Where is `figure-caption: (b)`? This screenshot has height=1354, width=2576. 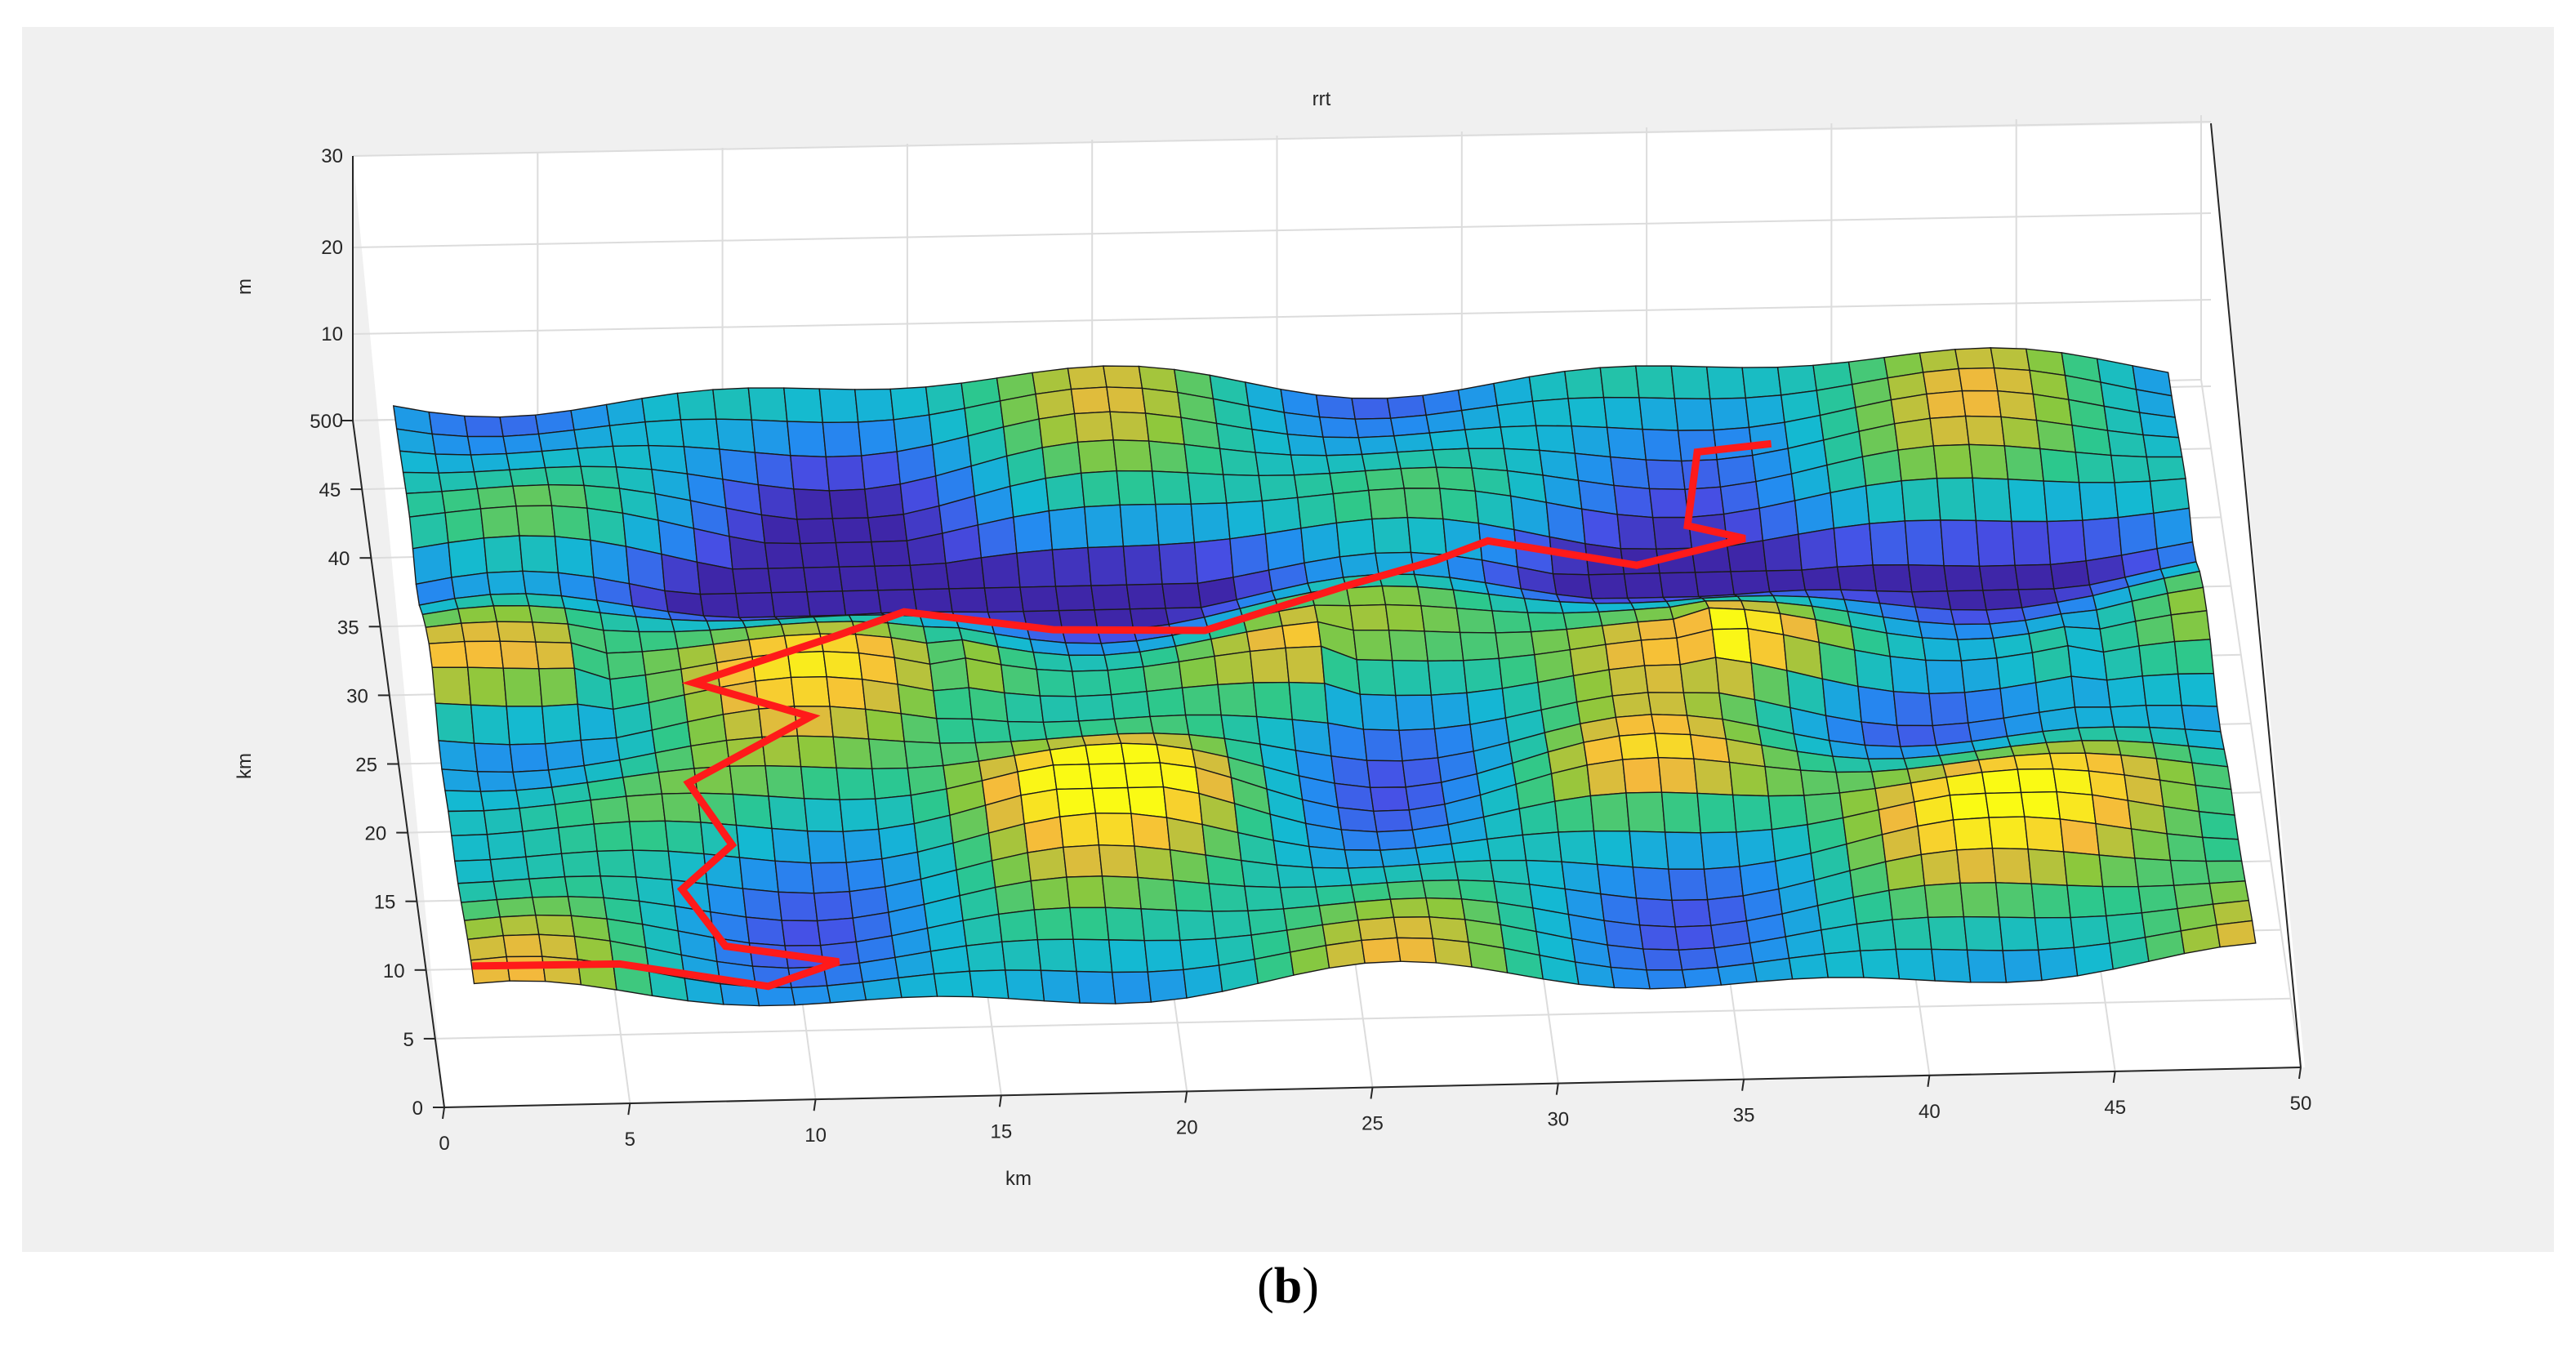 figure-caption: (b) is located at coordinates (1288, 1287).